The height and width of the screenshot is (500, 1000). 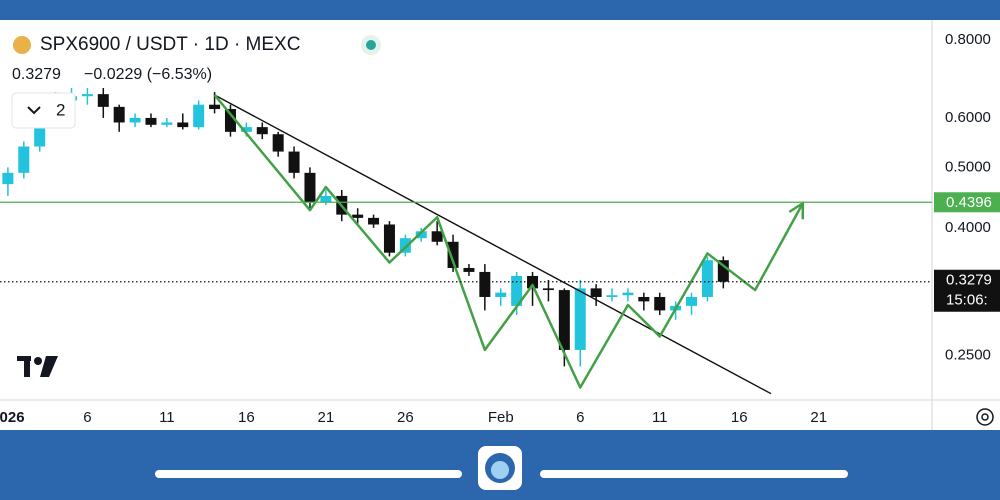 I want to click on x-tick-label: 26, so click(x=405, y=417).